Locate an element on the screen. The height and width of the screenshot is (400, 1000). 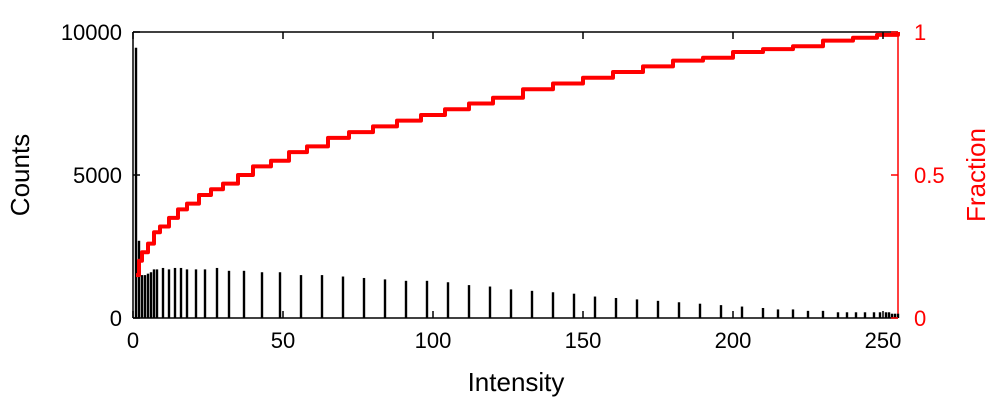
y-axis-label: Counts is located at coordinates (20, 175).